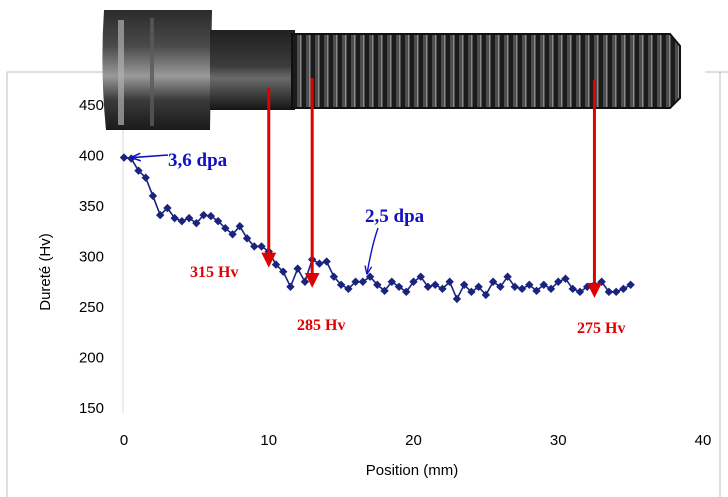 The image size is (728, 497). Describe the element at coordinates (91, 156) in the screenshot. I see `y-tick-label: 400` at that location.